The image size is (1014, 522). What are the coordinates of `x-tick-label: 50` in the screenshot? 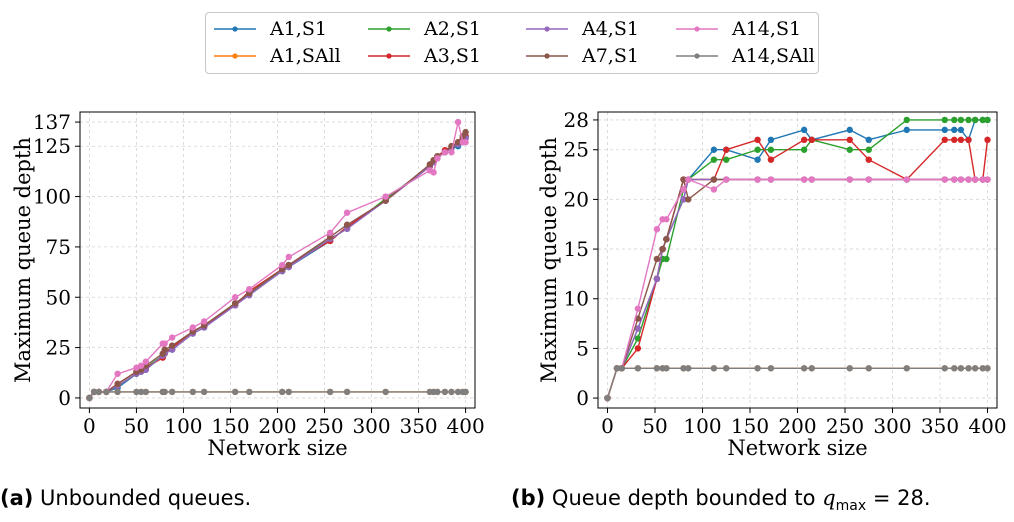 It's located at (136, 426).